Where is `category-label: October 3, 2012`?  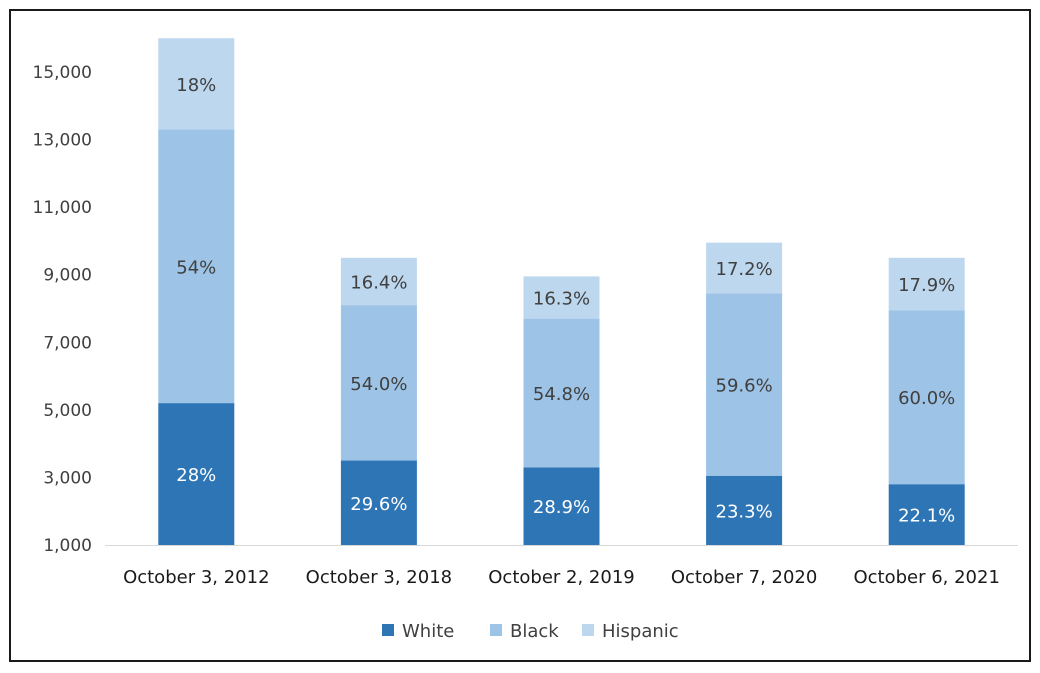 category-label: October 3, 2012 is located at coordinates (196, 577).